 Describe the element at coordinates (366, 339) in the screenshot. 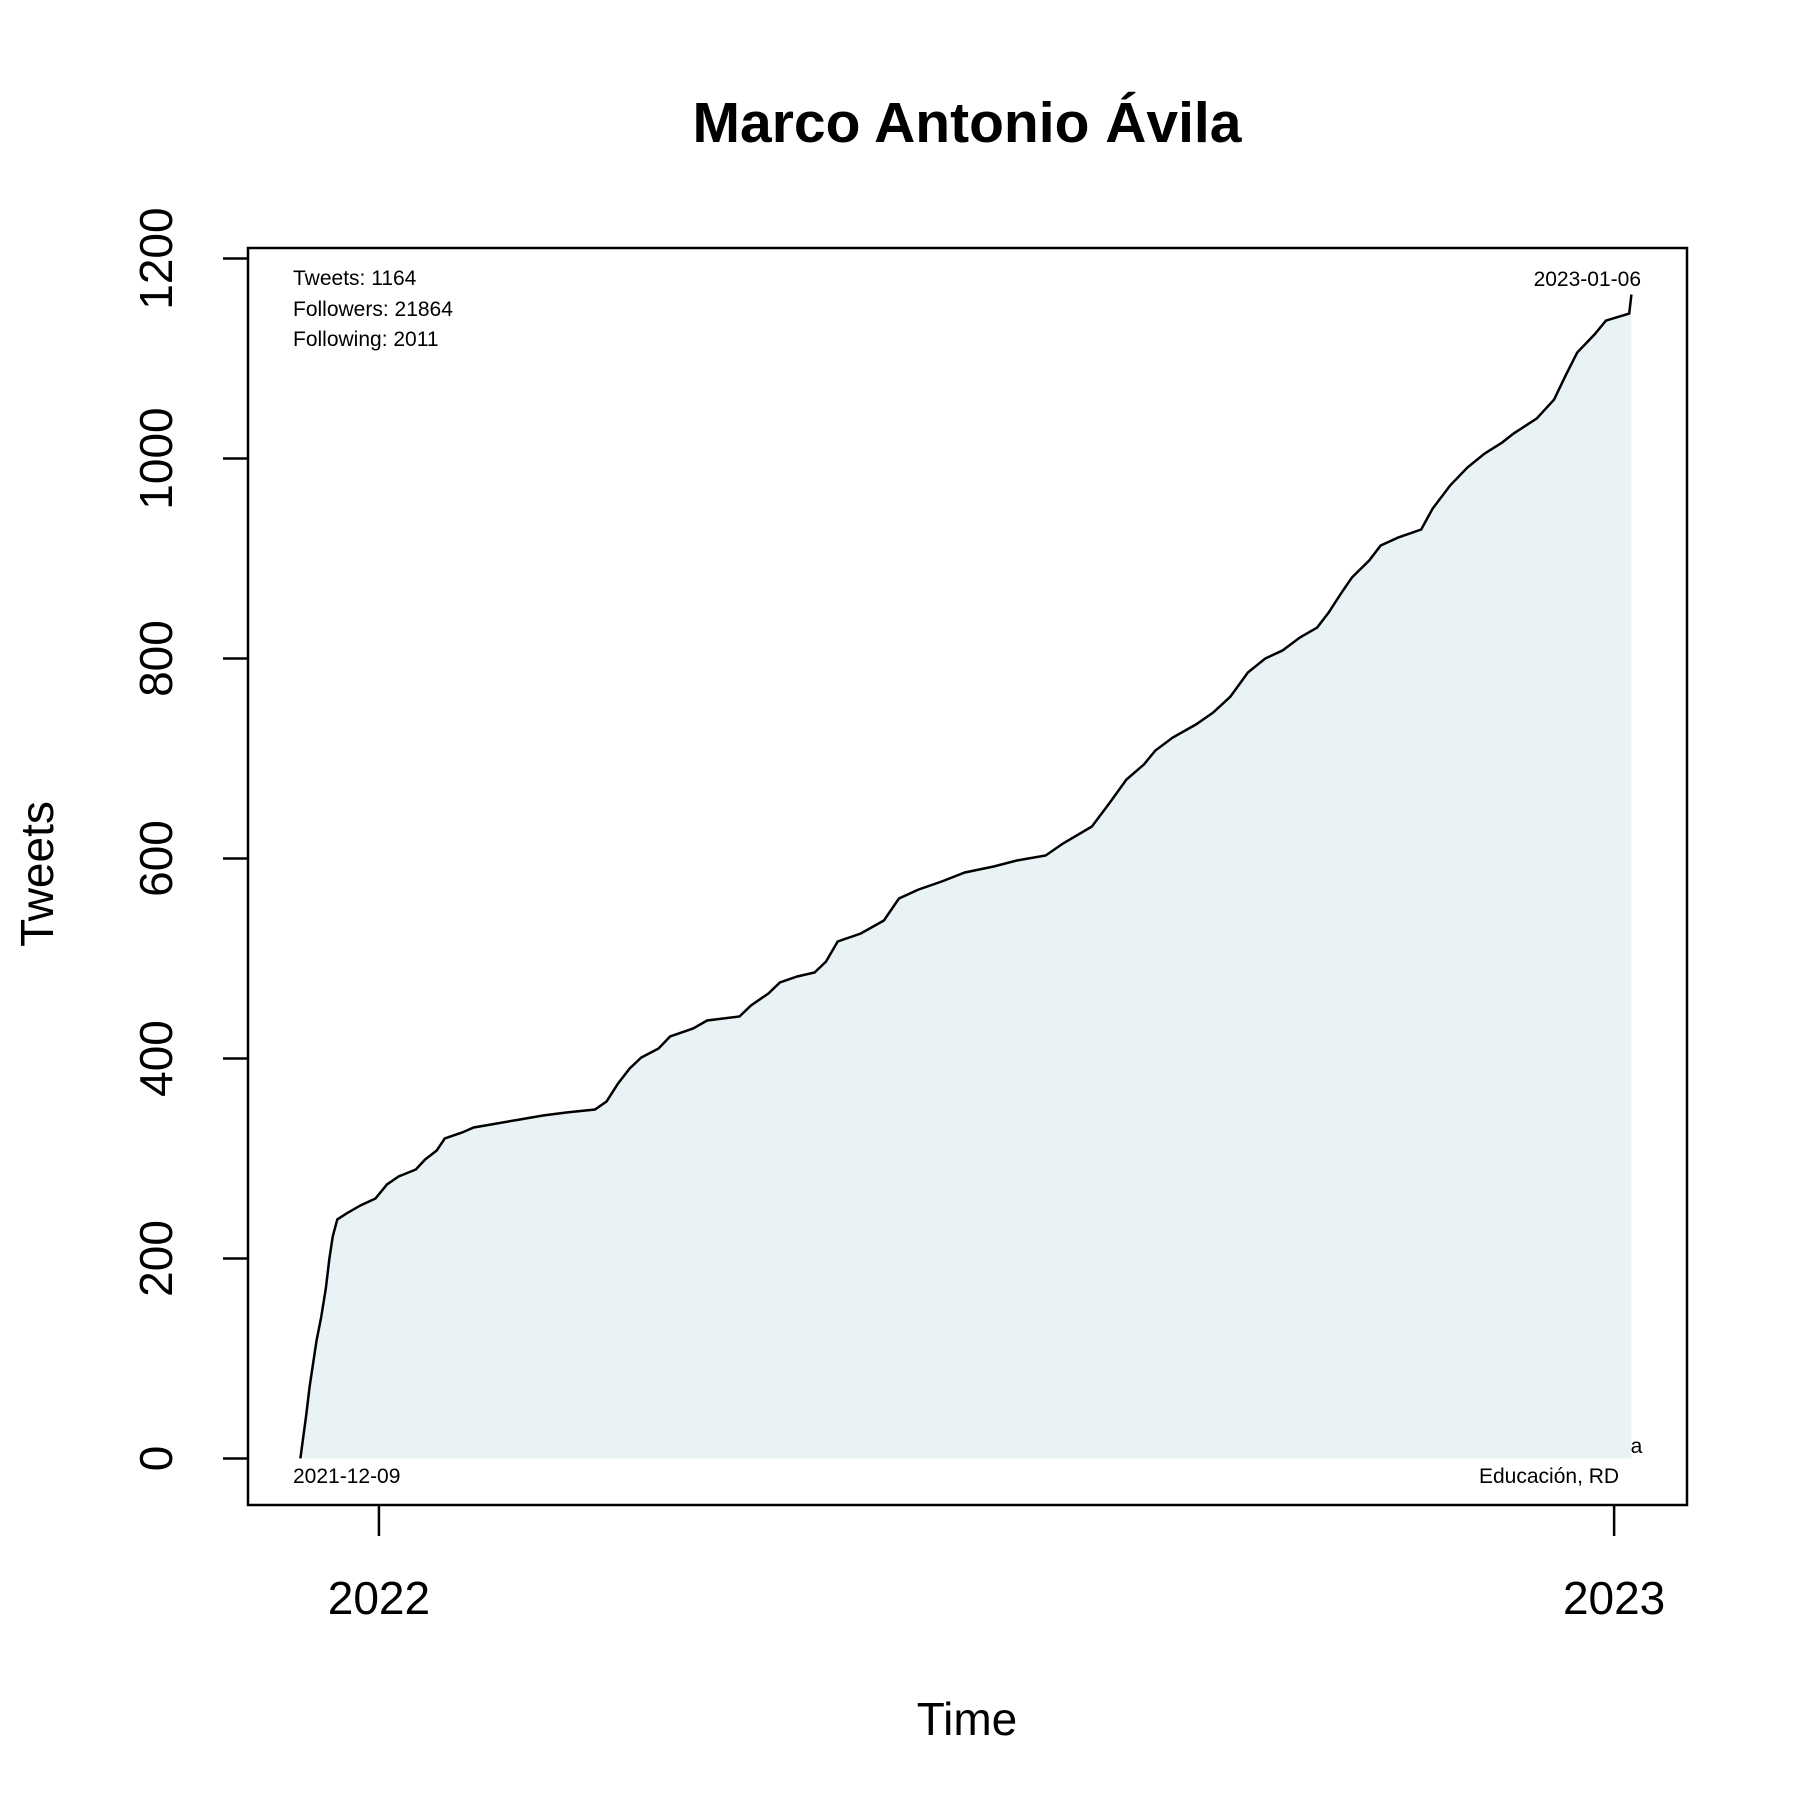

I see `stats-annotation: Following: 2011` at that location.